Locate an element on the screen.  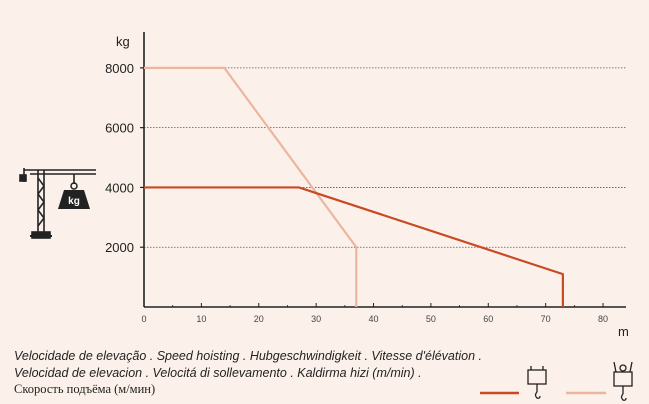
kg-weight-icon: kg is located at coordinates (74, 195).